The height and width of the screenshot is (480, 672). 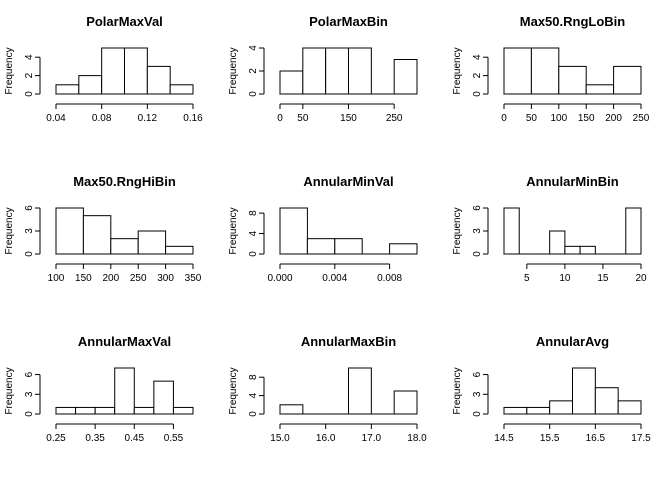 What do you see at coordinates (280, 118) in the screenshot?
I see `x-tick-label: 0` at bounding box center [280, 118].